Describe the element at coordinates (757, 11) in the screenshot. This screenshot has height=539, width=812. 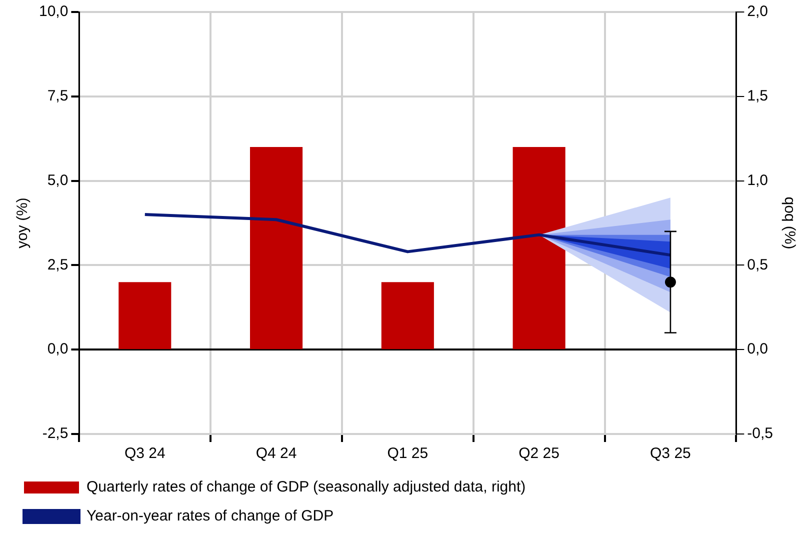
I see `y2-tick-label: 2,0` at that location.